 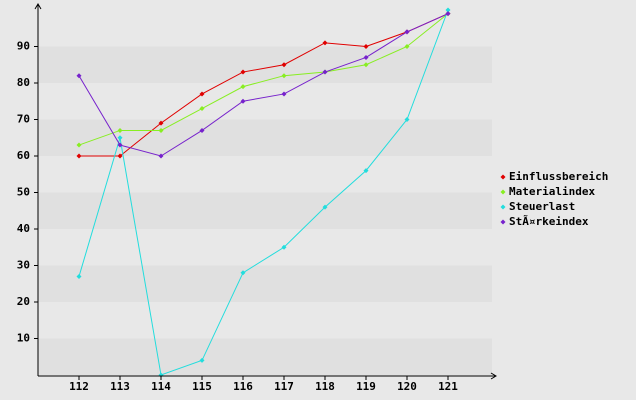 I want to click on y-axis-arrow, so click(x=38, y=6).